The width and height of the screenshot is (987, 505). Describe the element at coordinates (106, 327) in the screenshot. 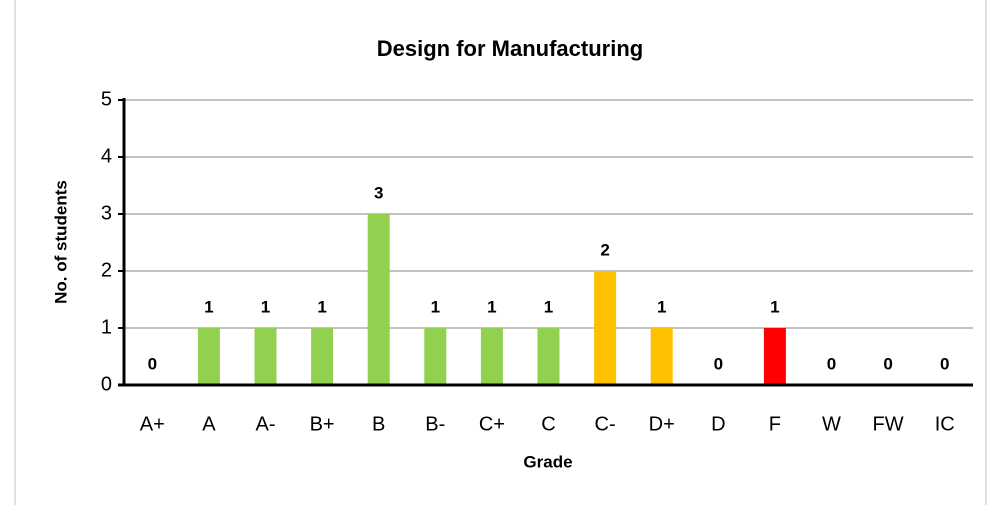

I see `y-tick-label: 1` at that location.